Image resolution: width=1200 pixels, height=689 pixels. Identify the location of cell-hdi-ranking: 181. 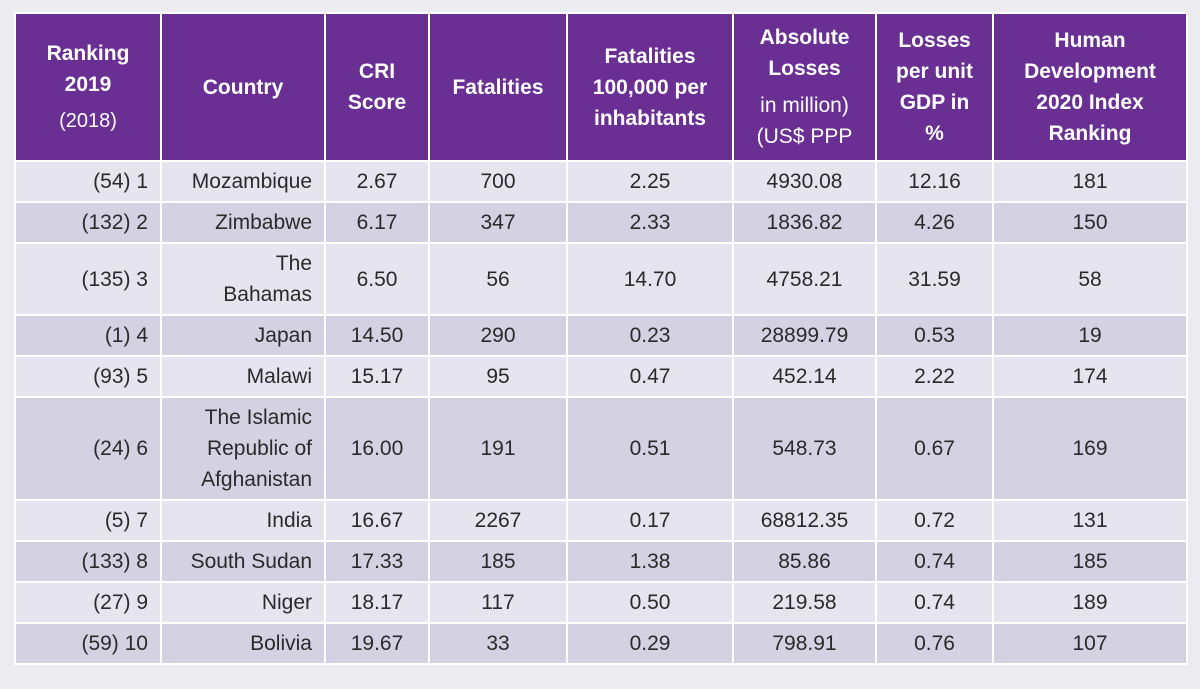
(1090, 181).